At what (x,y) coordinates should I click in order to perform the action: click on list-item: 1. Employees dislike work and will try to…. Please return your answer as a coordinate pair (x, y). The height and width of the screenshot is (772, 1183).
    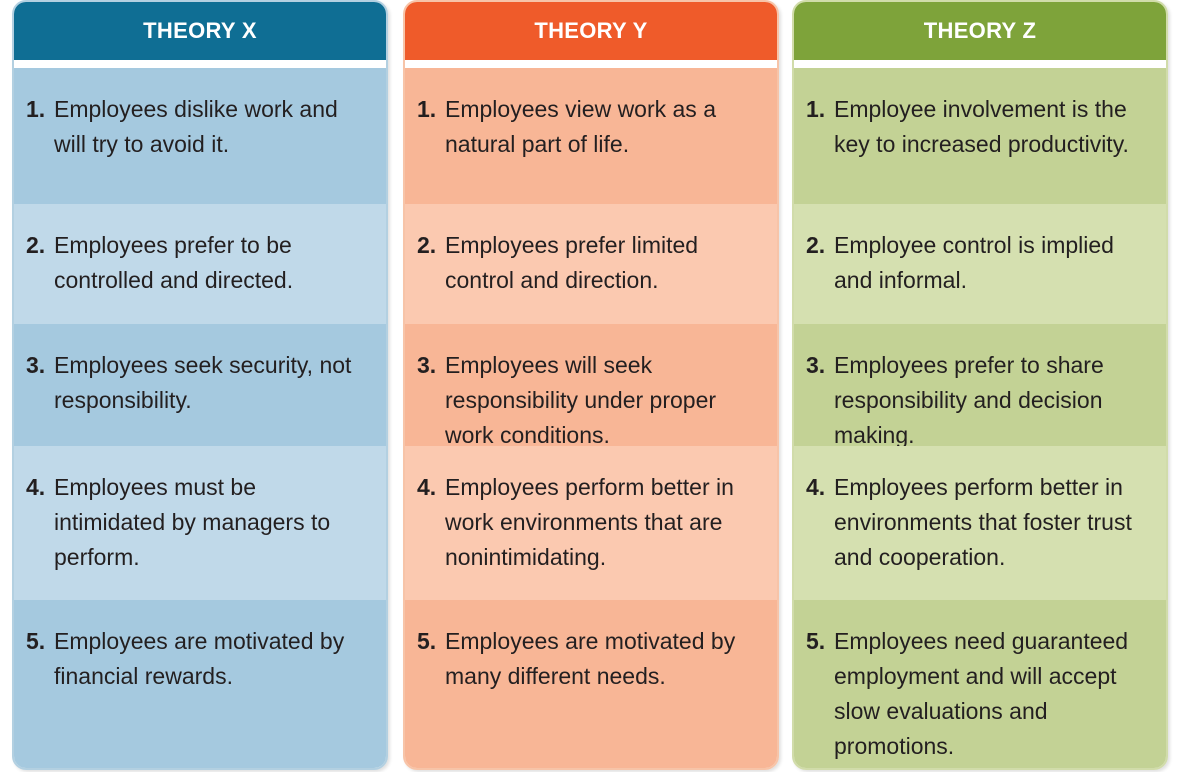
    Looking at the image, I should click on (200, 136).